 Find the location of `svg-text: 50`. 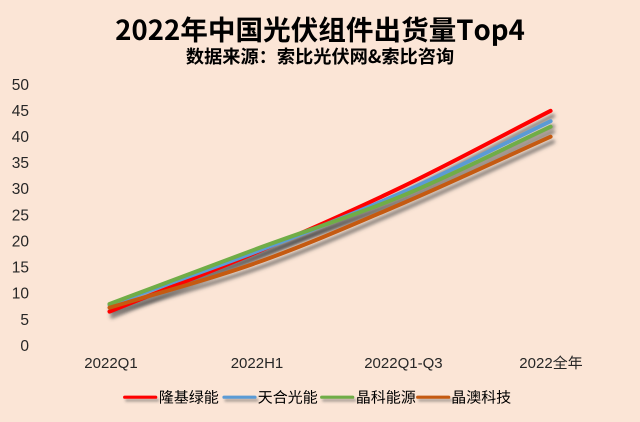

svg-text: 50 is located at coordinates (21, 85).